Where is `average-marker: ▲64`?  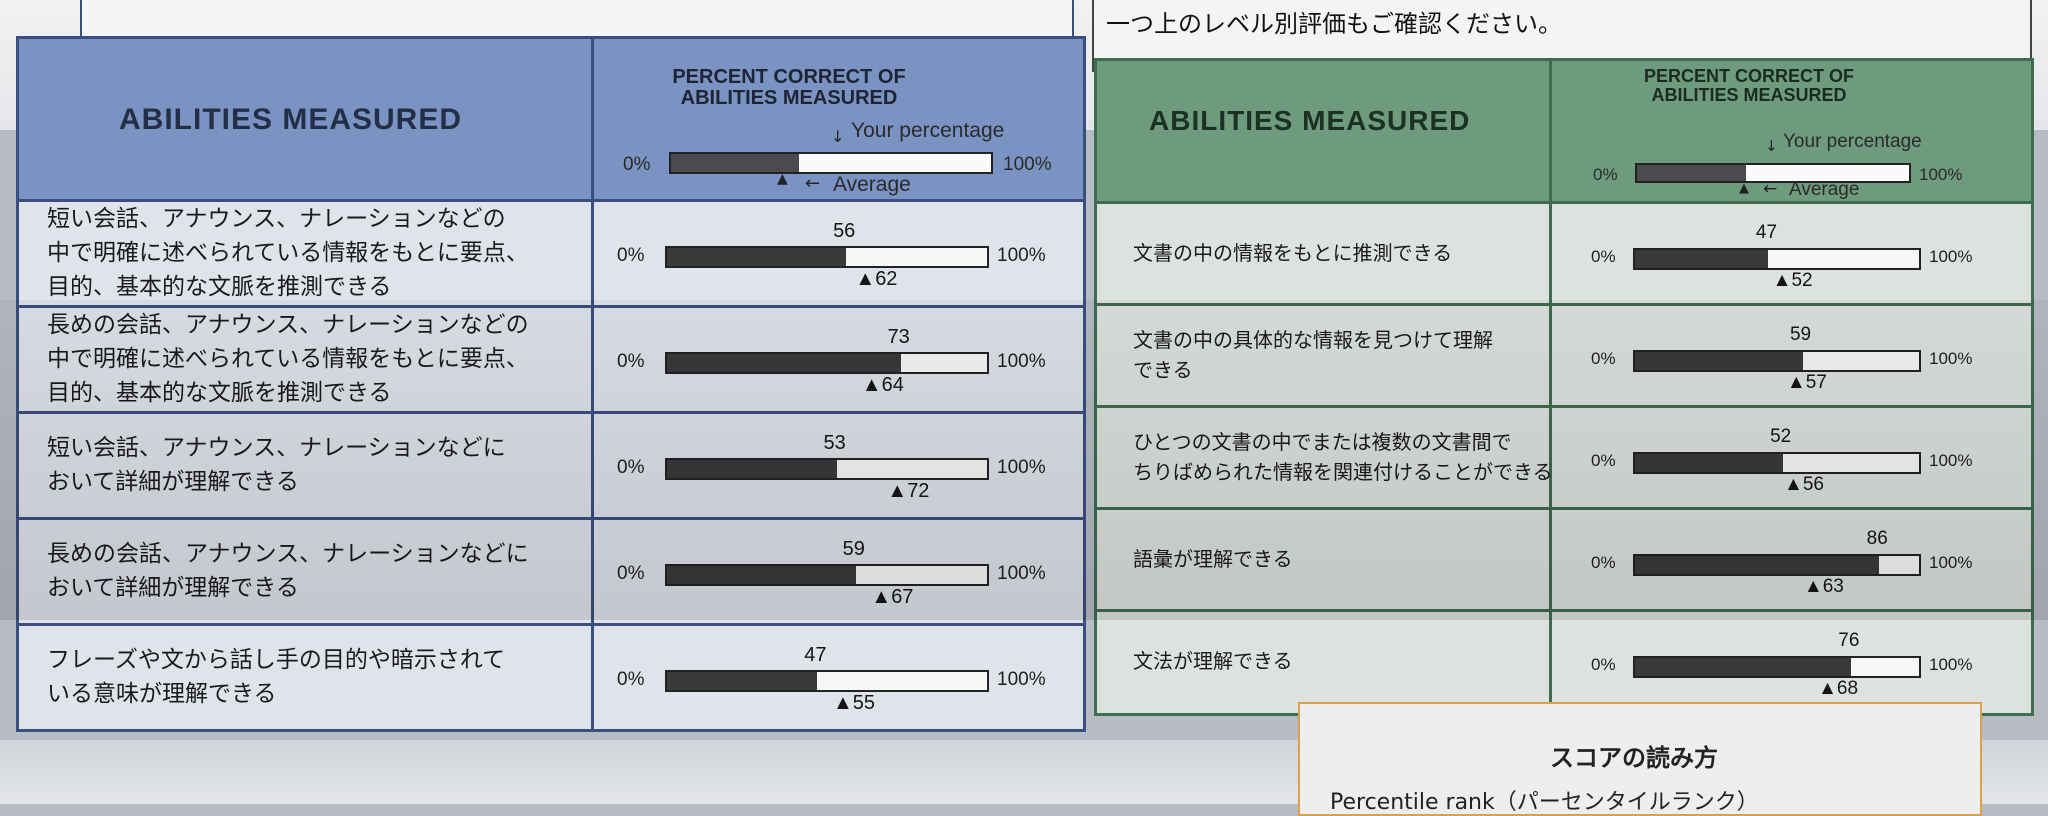
average-marker: ▲64 is located at coordinates (883, 385).